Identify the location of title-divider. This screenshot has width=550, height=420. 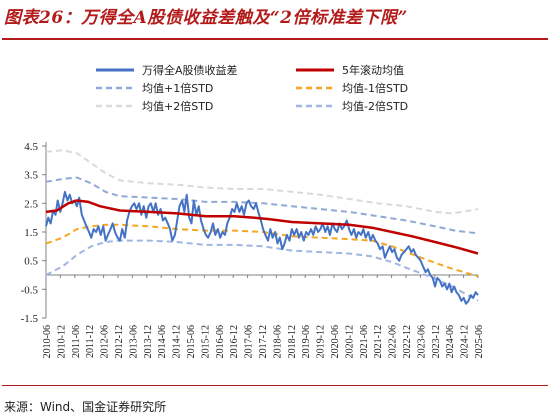
(275, 39).